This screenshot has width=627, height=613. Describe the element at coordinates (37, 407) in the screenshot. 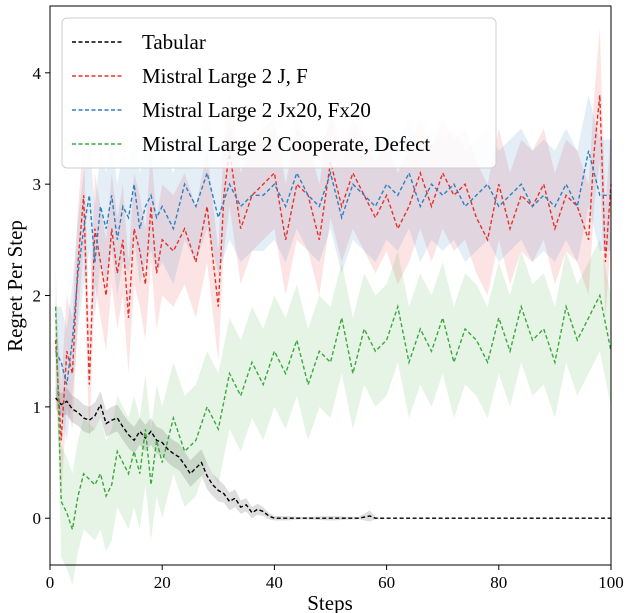

I see `y-tick-label: 1` at that location.